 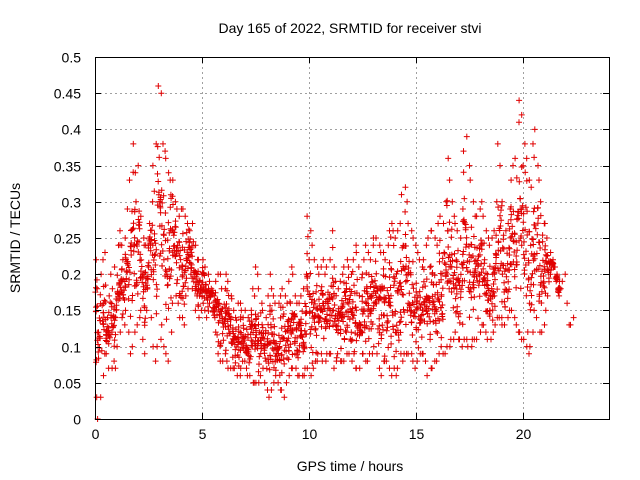 What do you see at coordinates (67, 94) in the screenshot?
I see `y-tick-label: 0.45` at bounding box center [67, 94].